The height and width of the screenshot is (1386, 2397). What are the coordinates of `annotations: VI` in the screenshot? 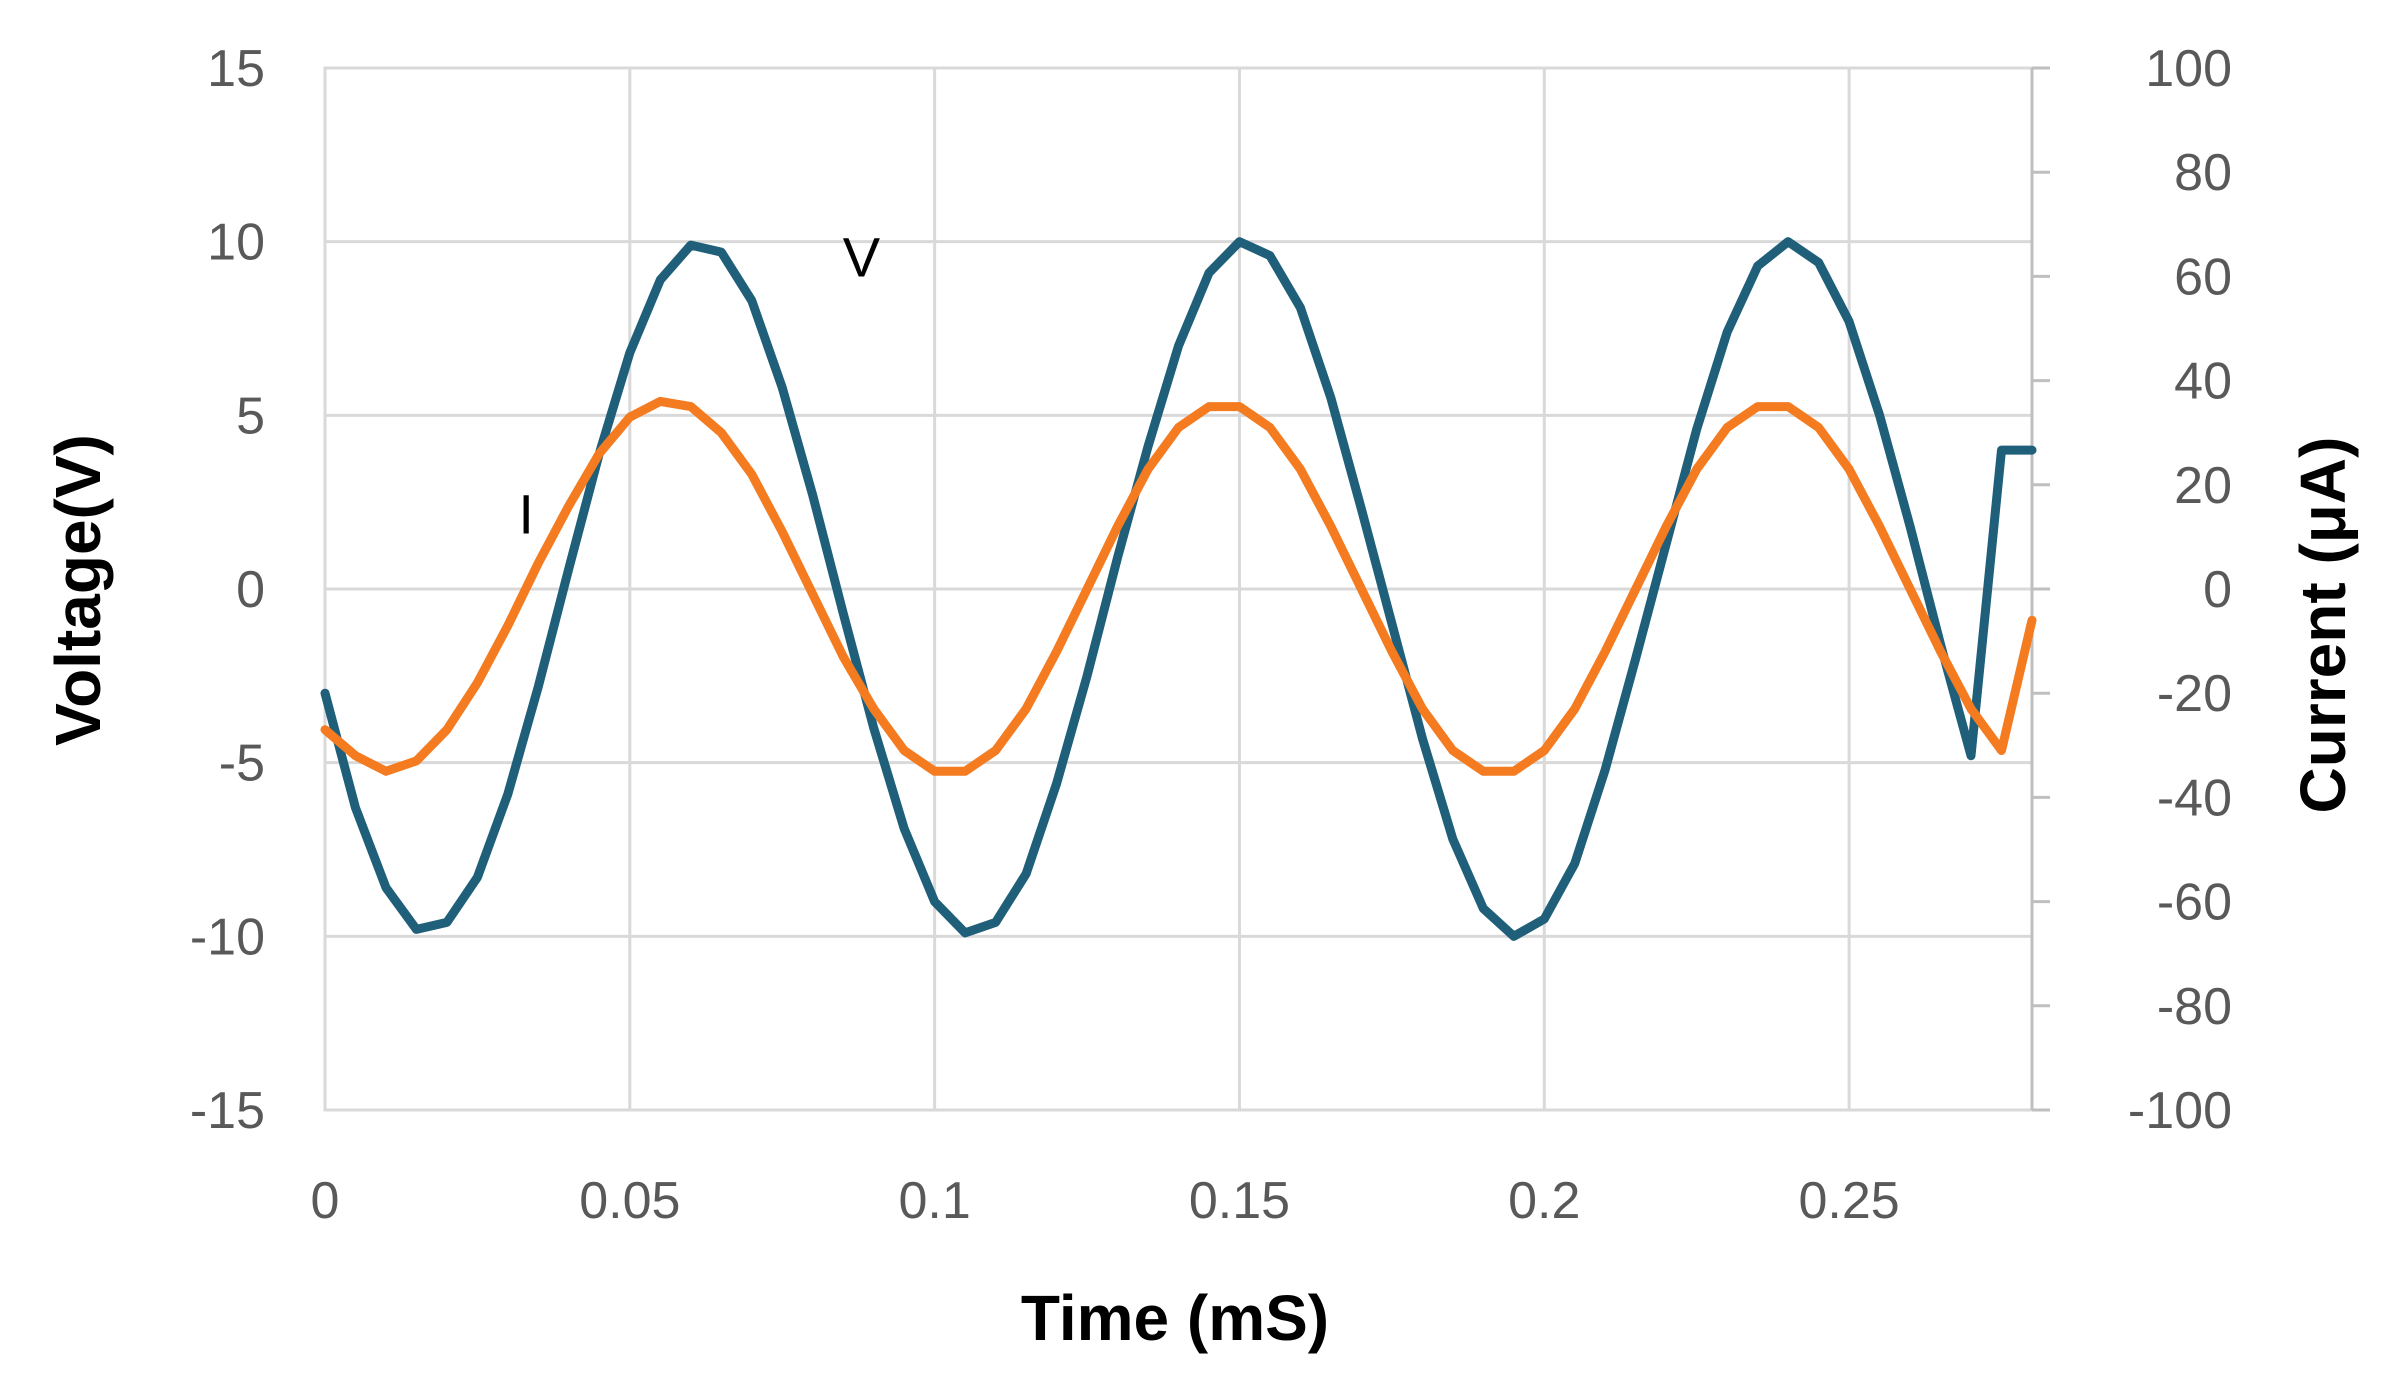 It's located at (699, 385).